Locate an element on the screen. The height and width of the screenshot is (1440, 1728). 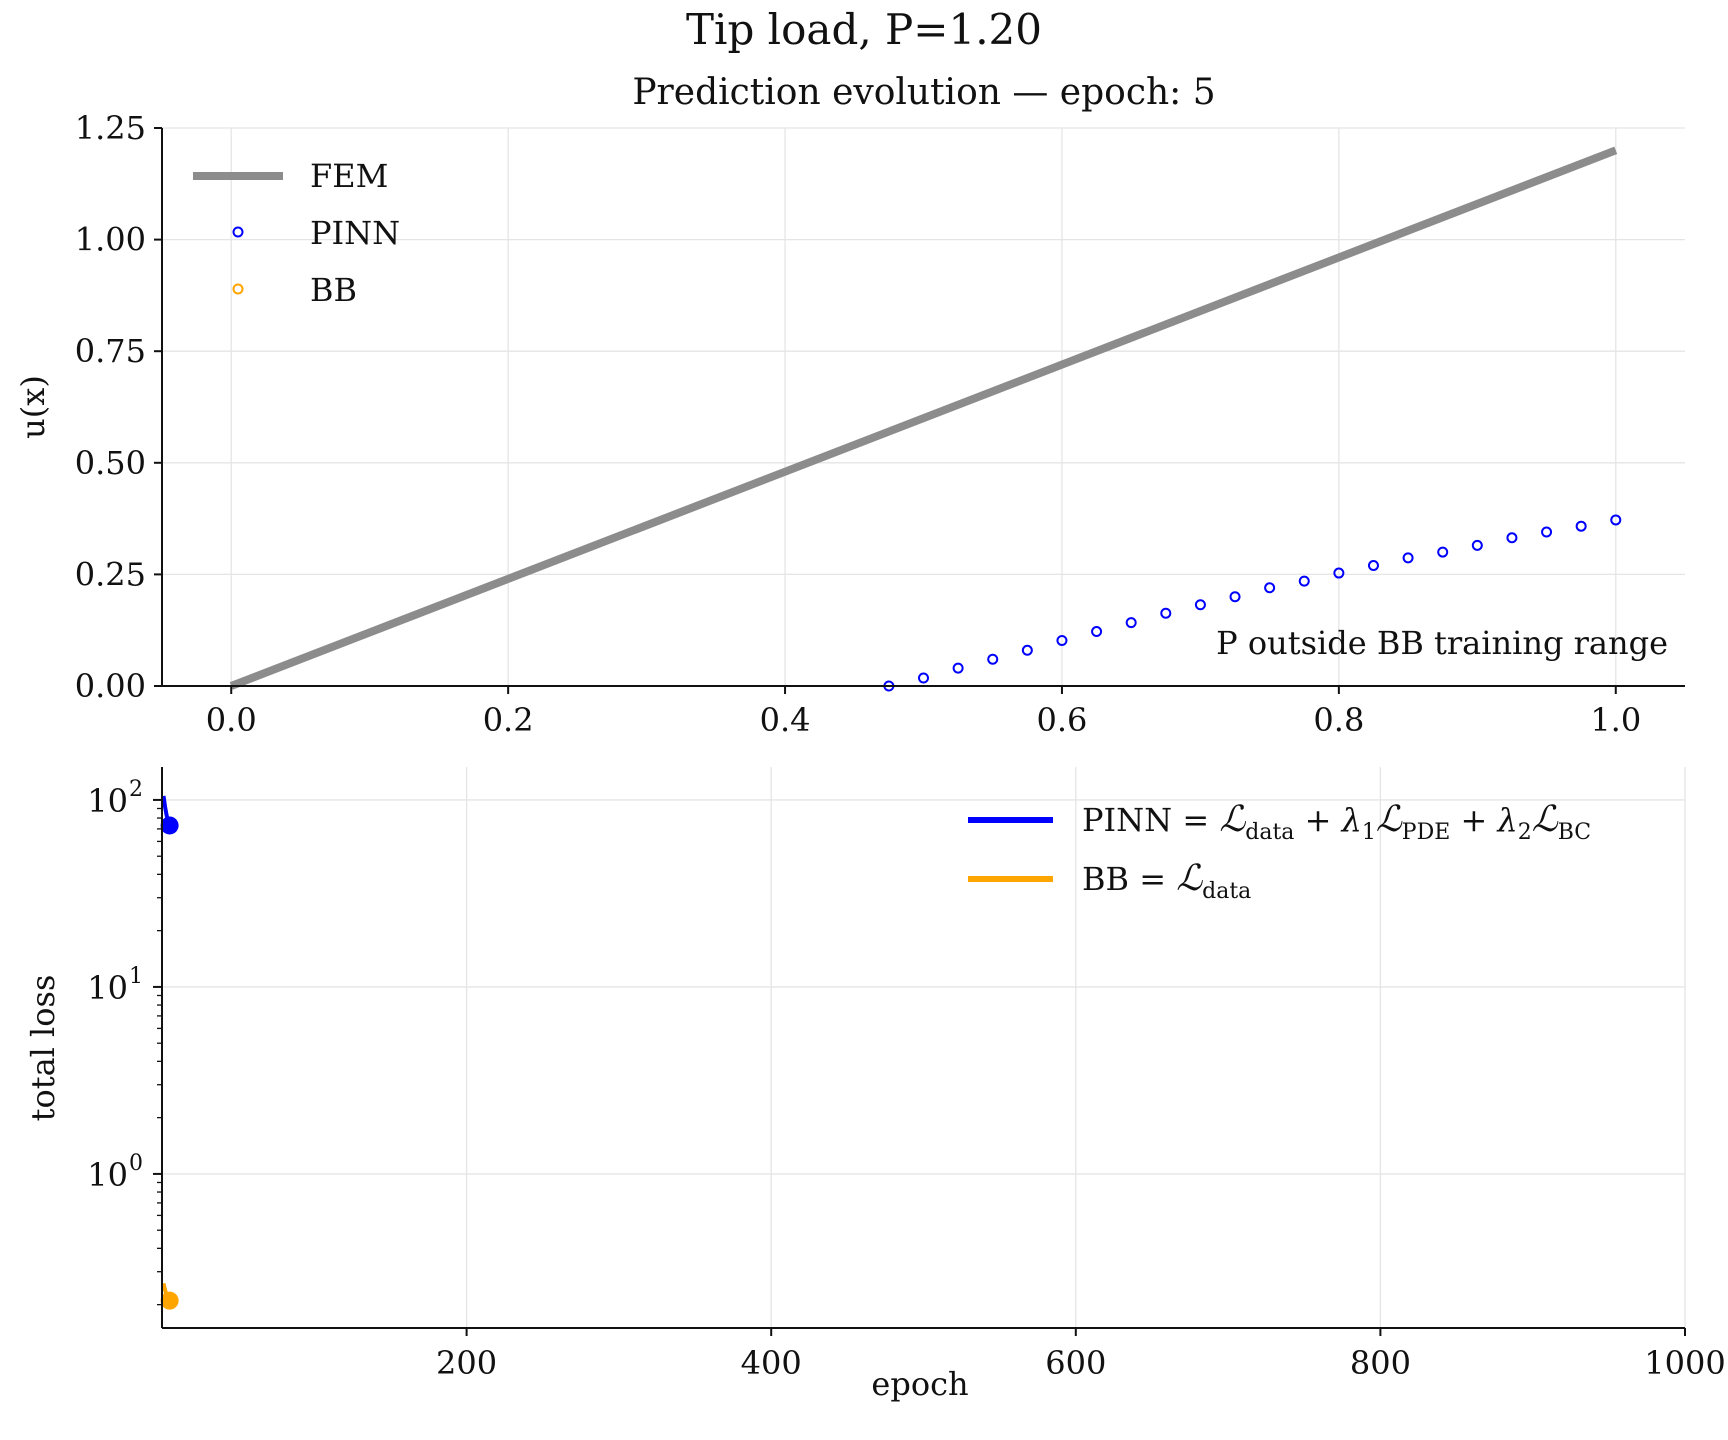
legend-pinn-marker is located at coordinates (238, 232).